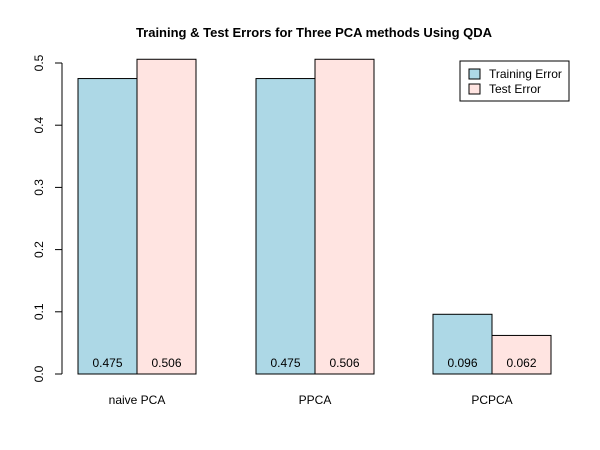  I want to click on data-label: 0.096, so click(462, 363).